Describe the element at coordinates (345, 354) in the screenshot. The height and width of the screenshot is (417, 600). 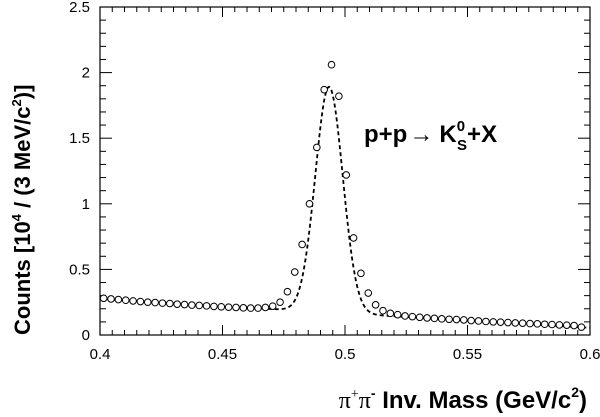
I see `x-tick-label: 0.5` at that location.